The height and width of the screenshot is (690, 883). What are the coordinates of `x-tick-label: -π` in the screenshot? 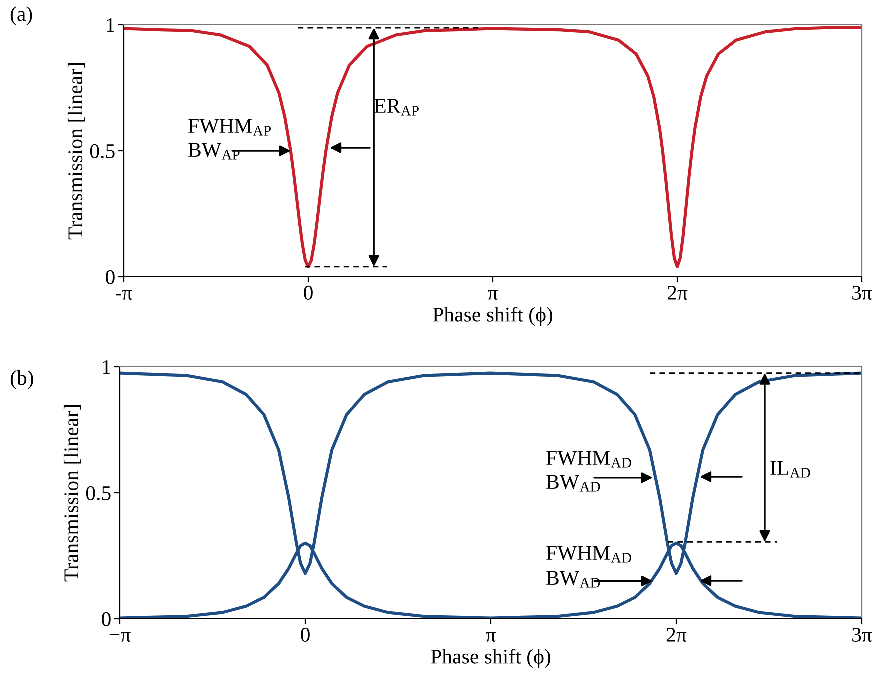 It's located at (124, 295).